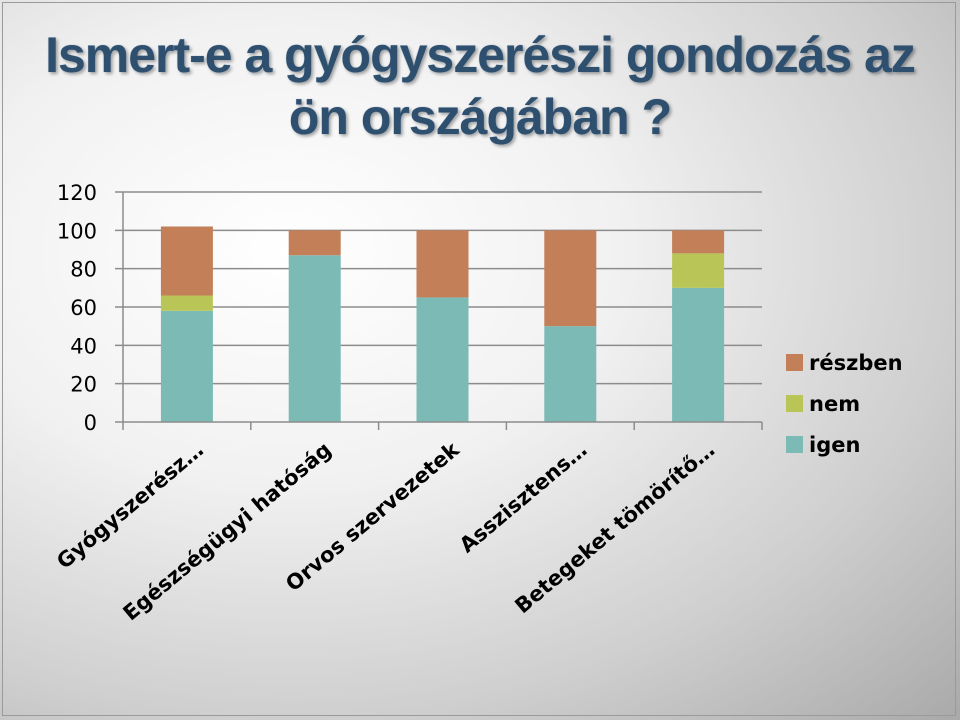 This screenshot has height=720, width=960. What do you see at coordinates (794, 444) in the screenshot?
I see `legend-swatch-igen` at bounding box center [794, 444].